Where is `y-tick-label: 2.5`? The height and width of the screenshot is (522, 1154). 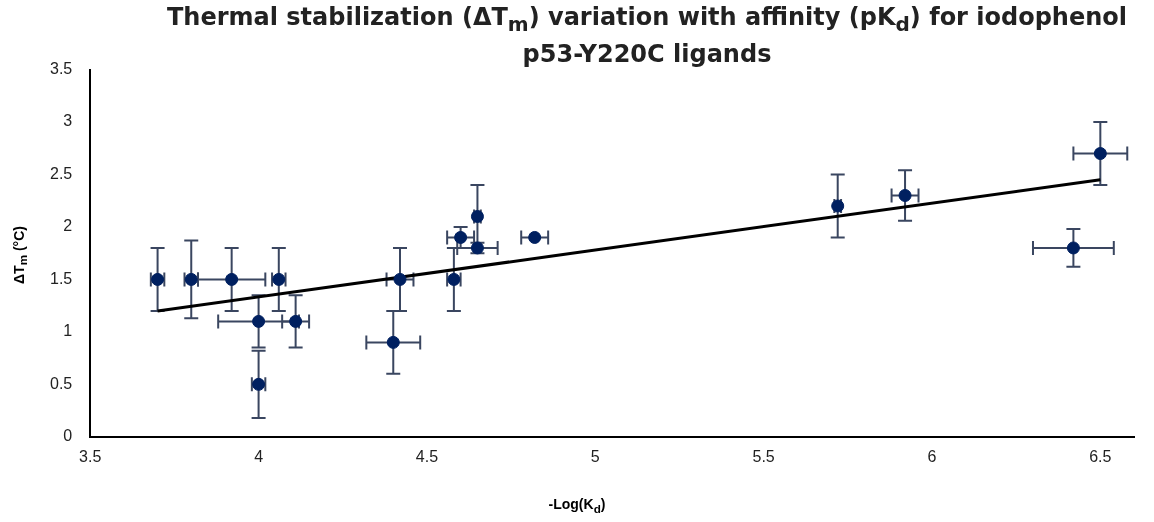 y-tick-label: 2.5 is located at coordinates (61, 173).